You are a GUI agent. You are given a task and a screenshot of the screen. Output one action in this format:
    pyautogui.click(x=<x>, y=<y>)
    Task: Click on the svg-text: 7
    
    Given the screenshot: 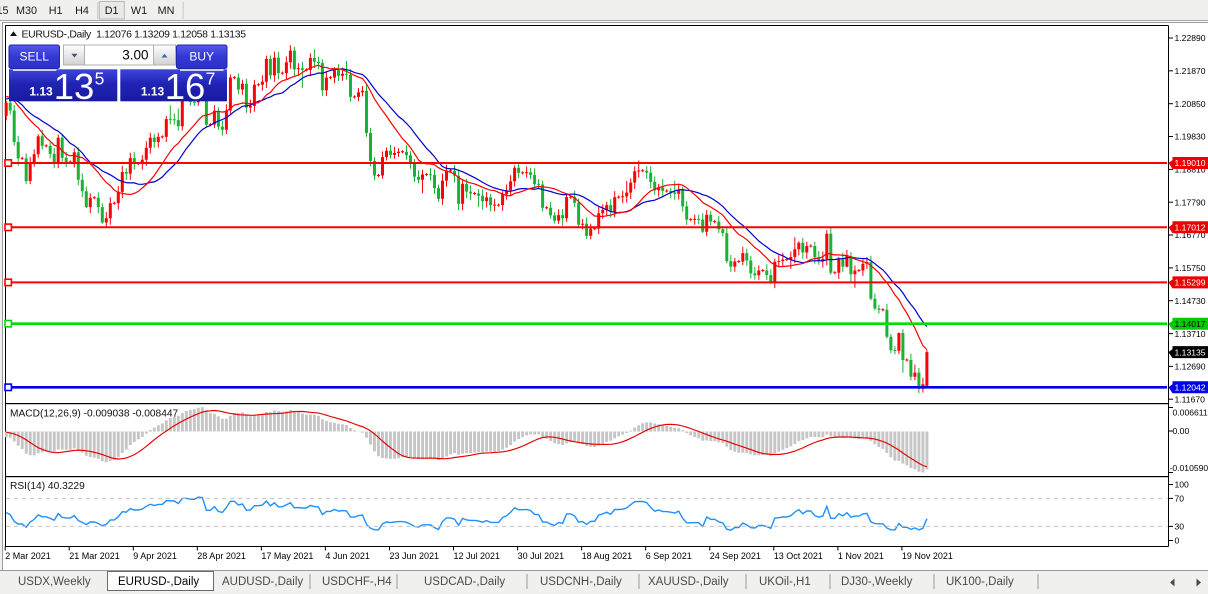 What is the action you would take?
    pyautogui.click(x=211, y=79)
    